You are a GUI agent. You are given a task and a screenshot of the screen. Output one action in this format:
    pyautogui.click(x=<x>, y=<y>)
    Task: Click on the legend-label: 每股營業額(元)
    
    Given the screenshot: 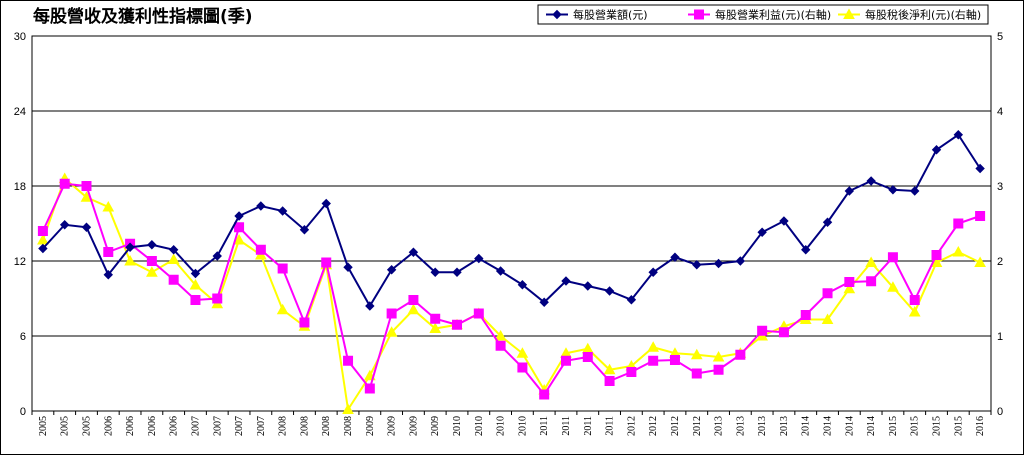 What is the action you would take?
    pyautogui.click(x=610, y=15)
    